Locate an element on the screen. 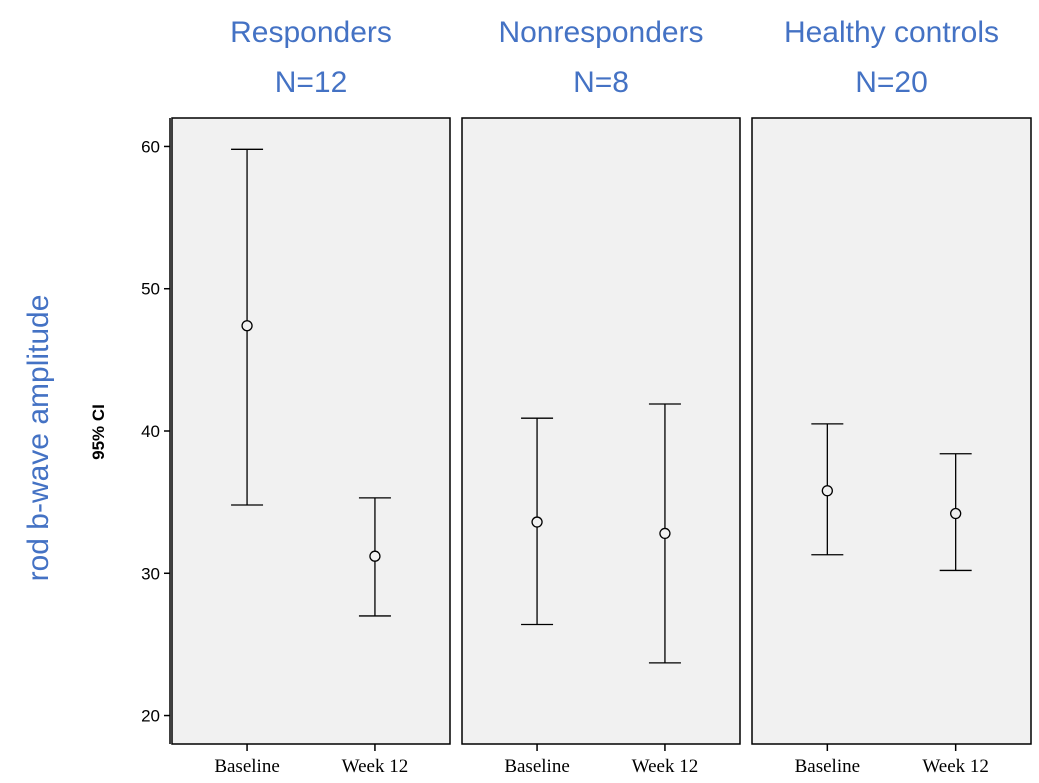  y-tick-label: 30 is located at coordinates (150, 573).